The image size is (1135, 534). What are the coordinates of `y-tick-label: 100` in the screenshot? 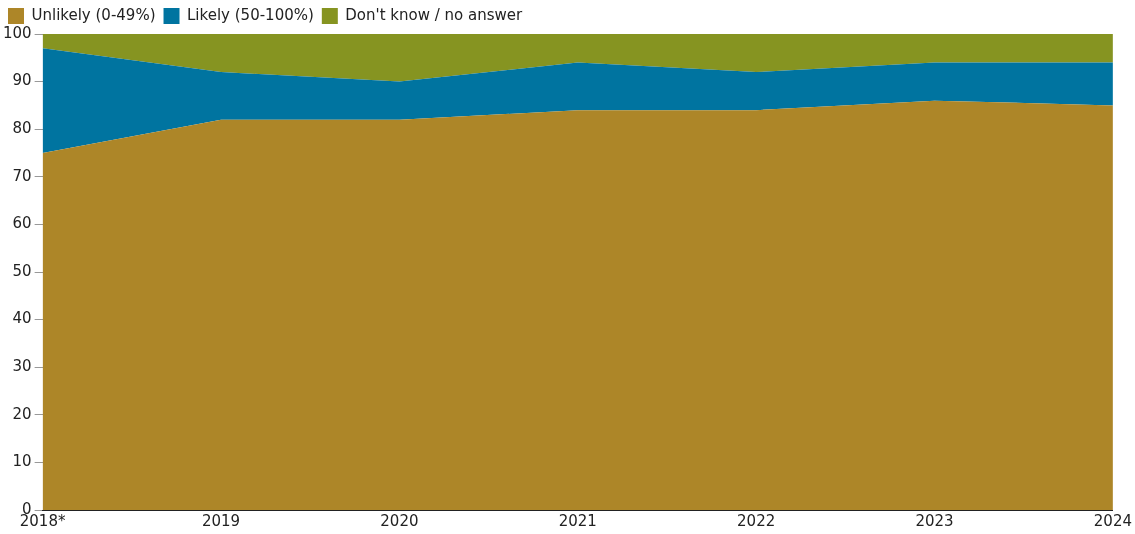 It's located at (17, 32).